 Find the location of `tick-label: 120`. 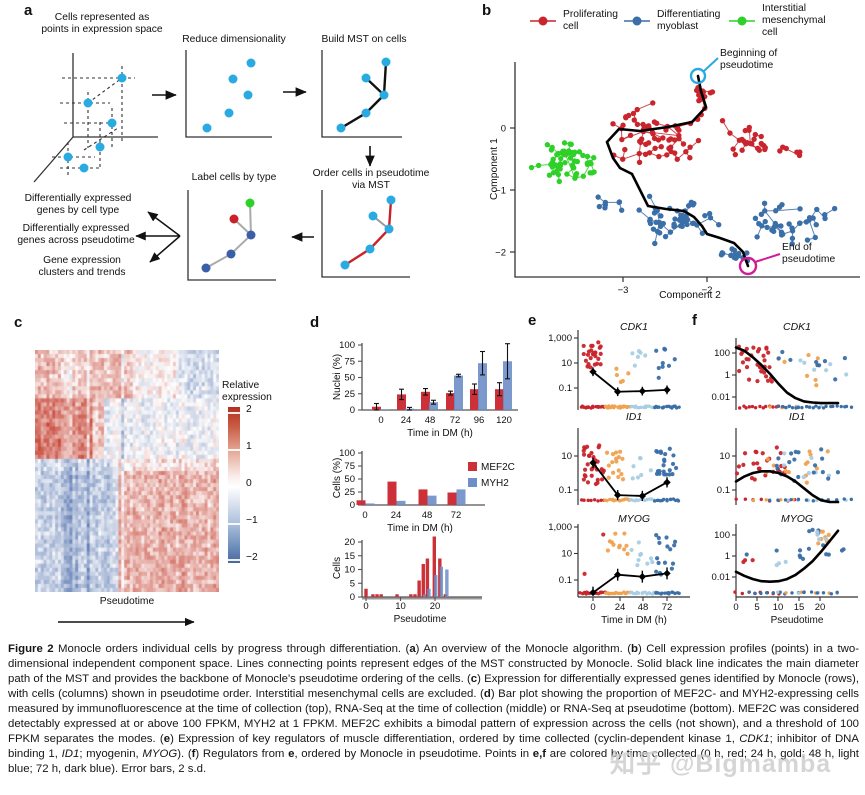

tick-label: 120 is located at coordinates (504, 420).